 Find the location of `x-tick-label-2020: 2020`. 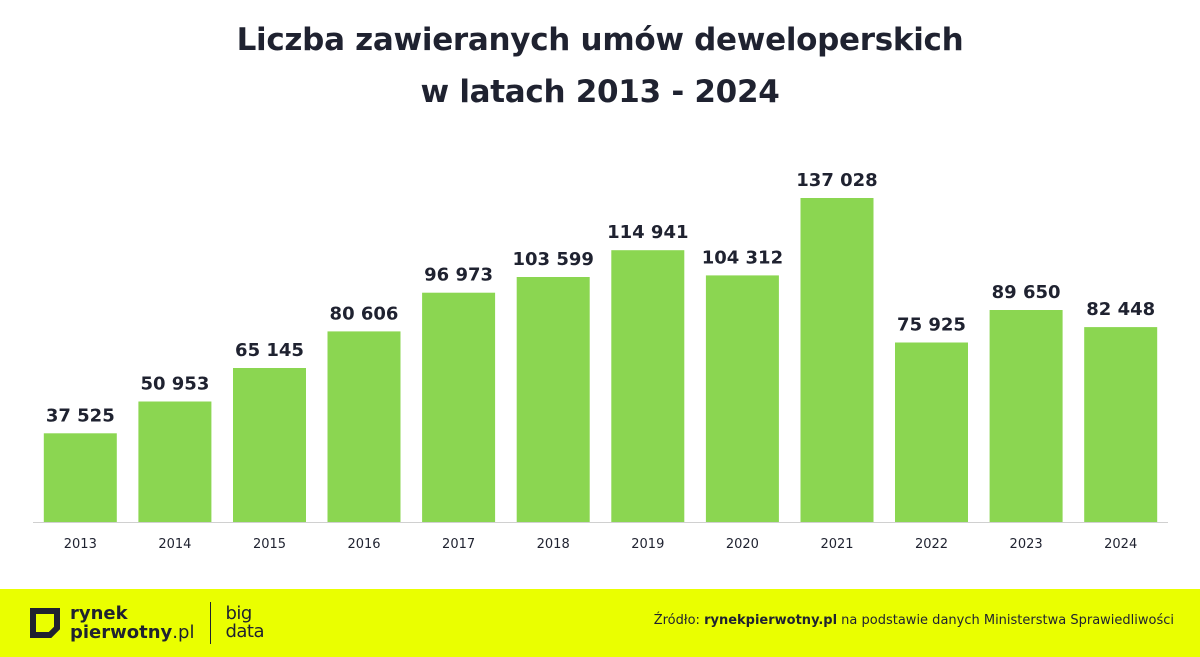

x-tick-label-2020: 2020 is located at coordinates (742, 544).